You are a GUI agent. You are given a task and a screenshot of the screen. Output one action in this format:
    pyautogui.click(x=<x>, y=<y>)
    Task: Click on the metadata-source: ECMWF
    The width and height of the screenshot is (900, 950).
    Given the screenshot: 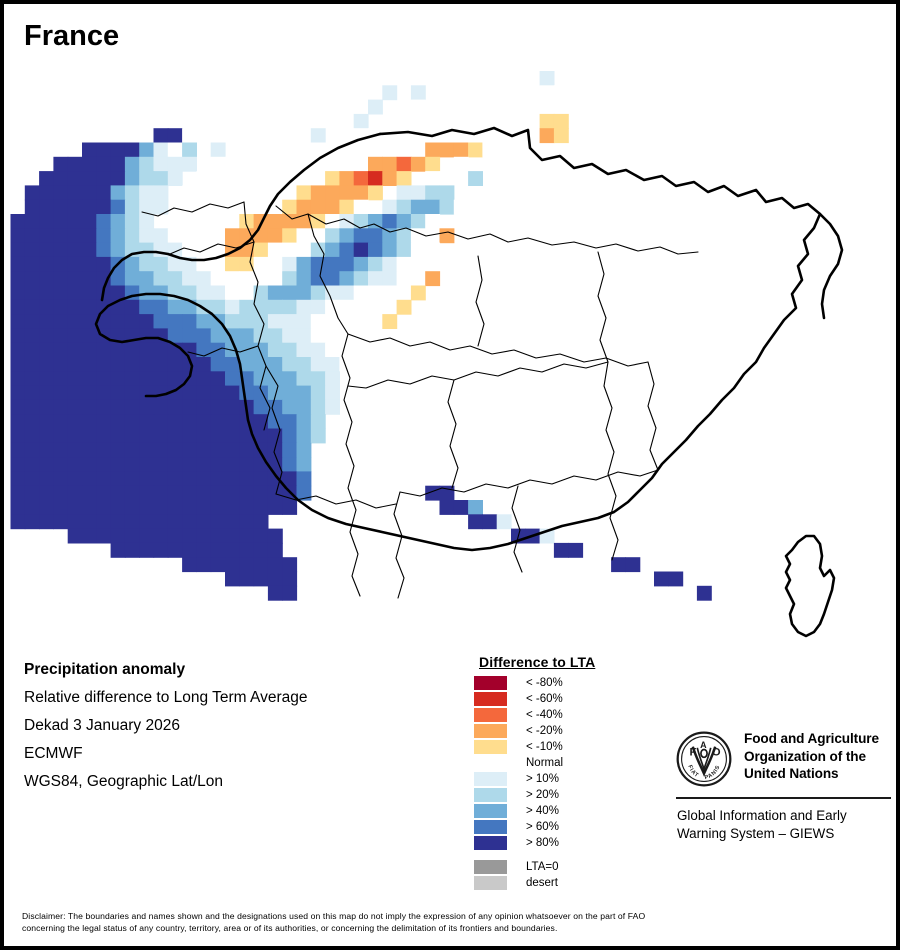 What is the action you would take?
    pyautogui.click(x=53, y=753)
    